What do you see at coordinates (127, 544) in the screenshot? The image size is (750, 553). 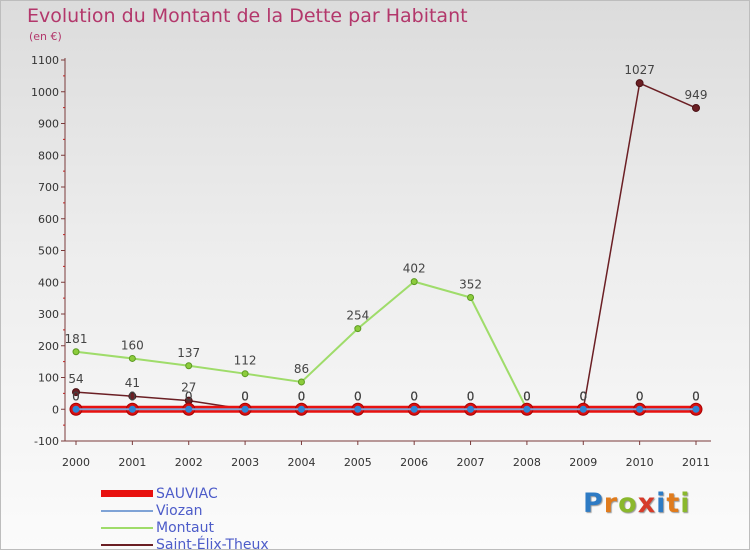 I see `legend-swatch-saint-elix-theux` at bounding box center [127, 544].